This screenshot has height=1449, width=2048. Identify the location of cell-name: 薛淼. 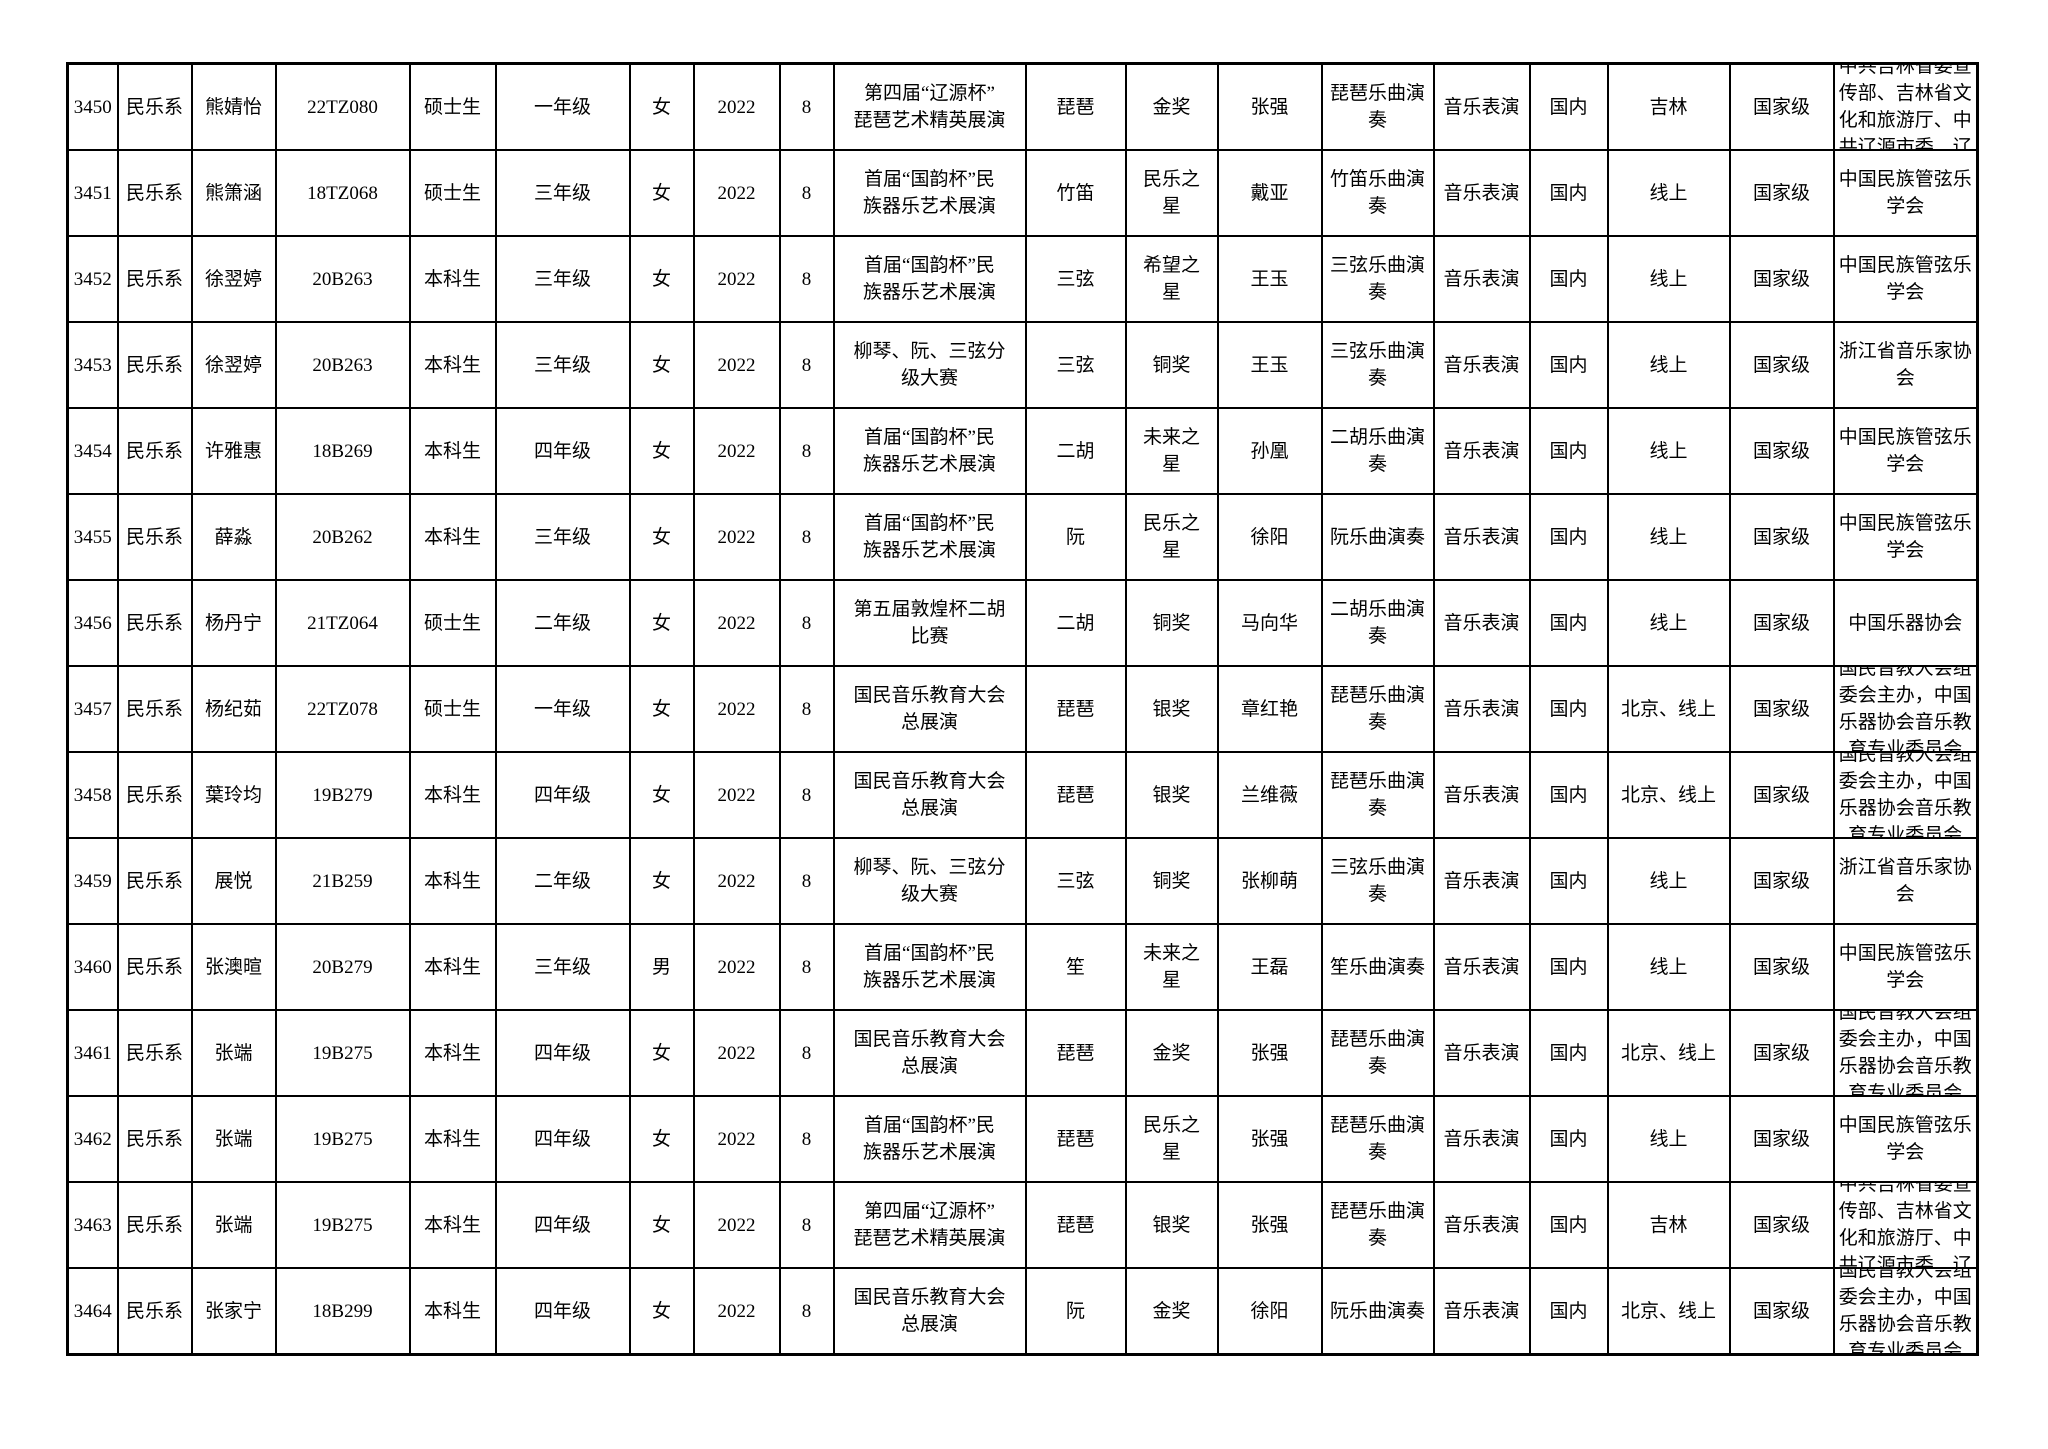
(233, 537).